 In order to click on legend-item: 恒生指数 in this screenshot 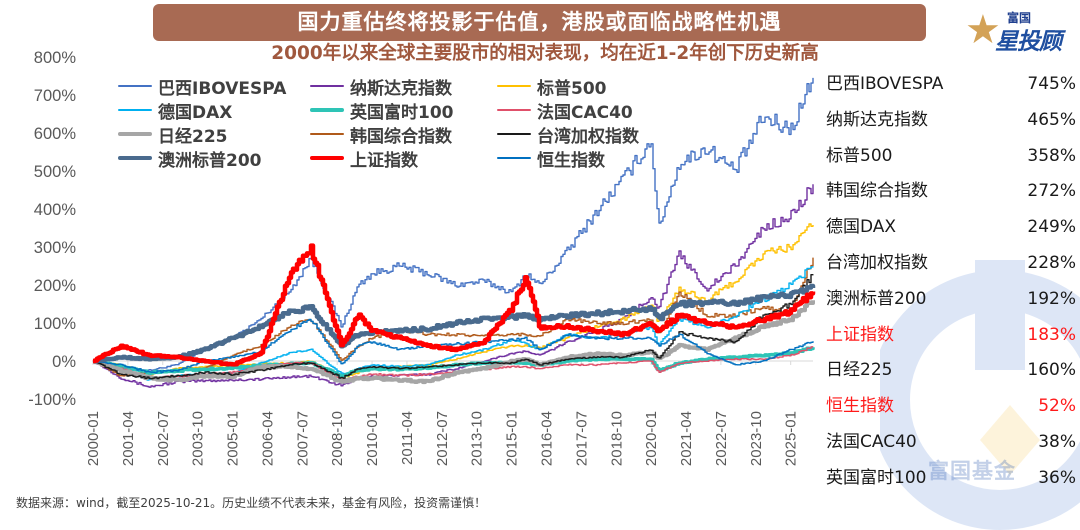, I will do `click(551, 159)`.